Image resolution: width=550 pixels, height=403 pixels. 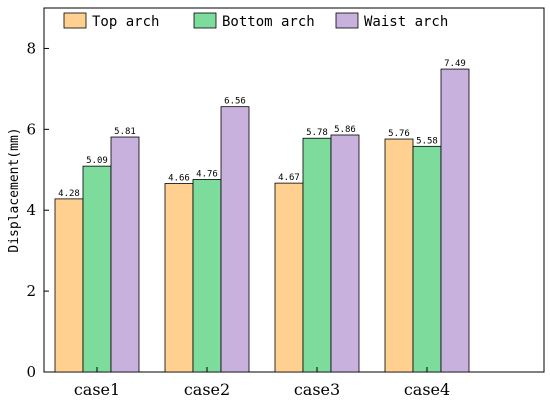 I want to click on y-axis-title: Displacement(mm), so click(x=14, y=189).